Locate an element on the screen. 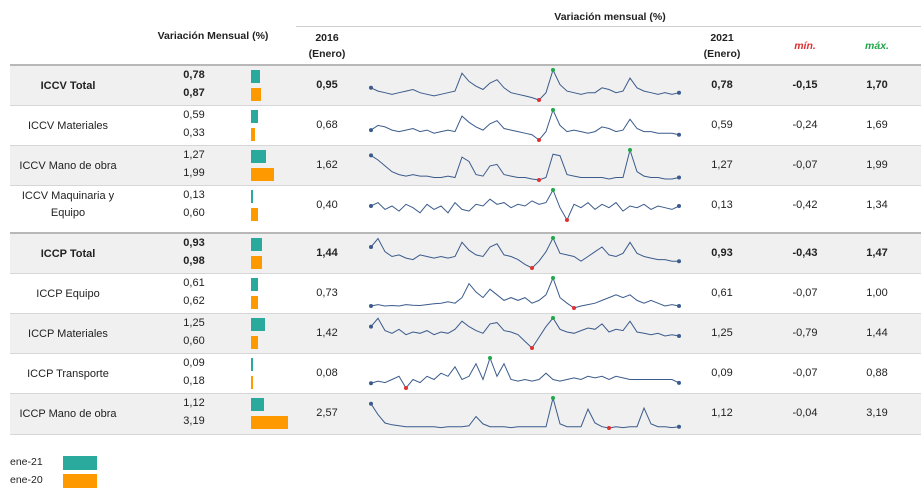  value-2016: 1,62 is located at coordinates (327, 165).